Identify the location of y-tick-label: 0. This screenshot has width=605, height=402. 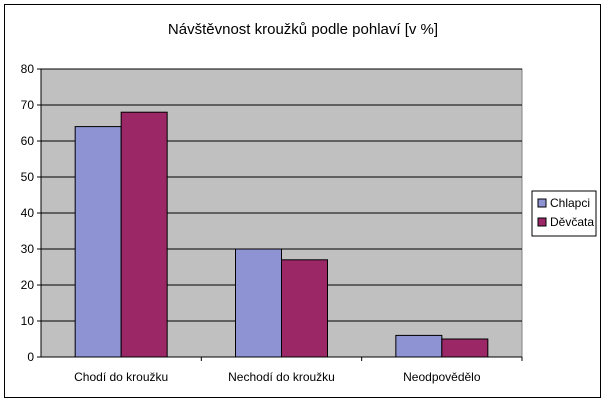
(30, 357).